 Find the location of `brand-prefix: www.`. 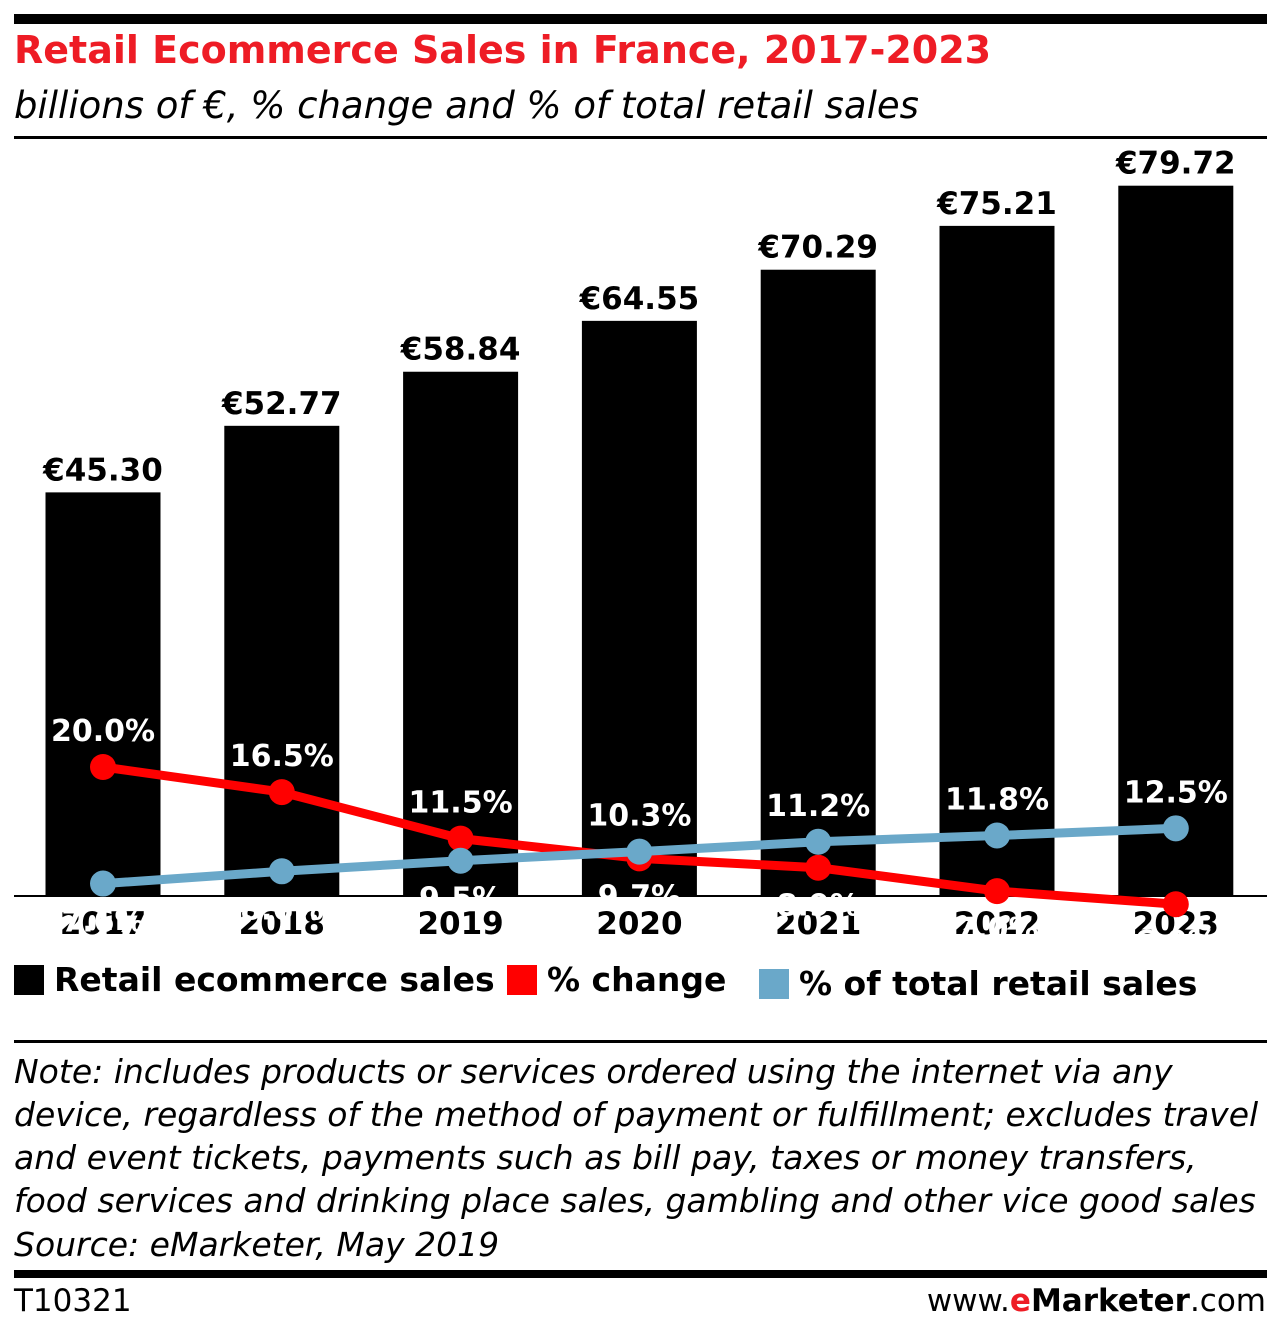

brand-prefix: www. is located at coordinates (968, 1301).